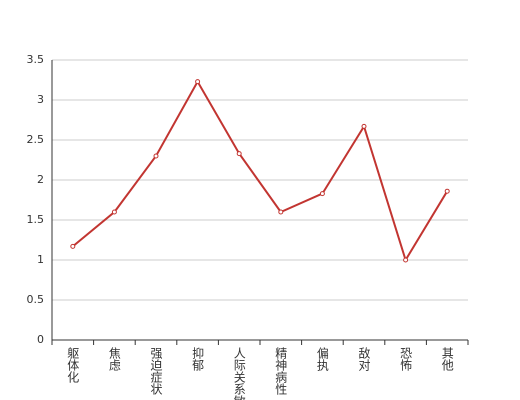 The height and width of the screenshot is (400, 520). What do you see at coordinates (447, 359) in the screenshot?
I see `x-tick-label: 其他` at bounding box center [447, 359].